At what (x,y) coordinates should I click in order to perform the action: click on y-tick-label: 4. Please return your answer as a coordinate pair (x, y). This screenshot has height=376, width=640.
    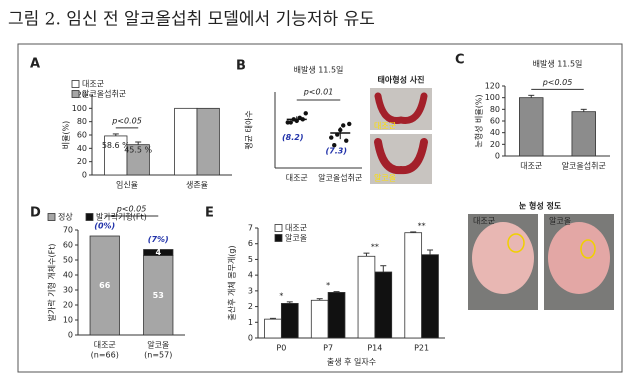
    Looking at the image, I should click on (250, 275).